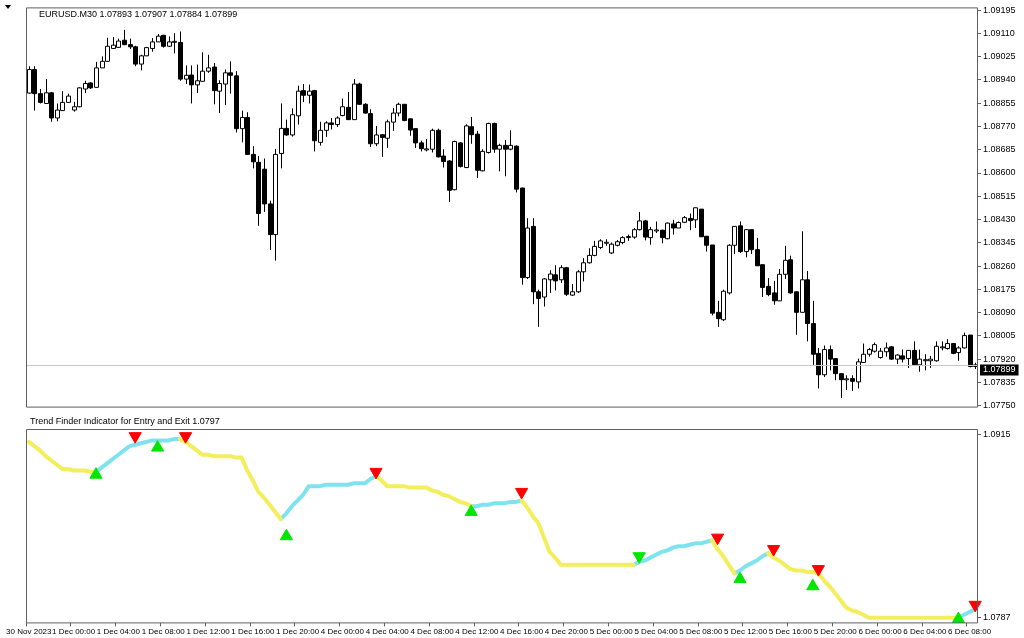  I want to click on x-tick-label: 6 Dec 08:00, so click(970, 632).